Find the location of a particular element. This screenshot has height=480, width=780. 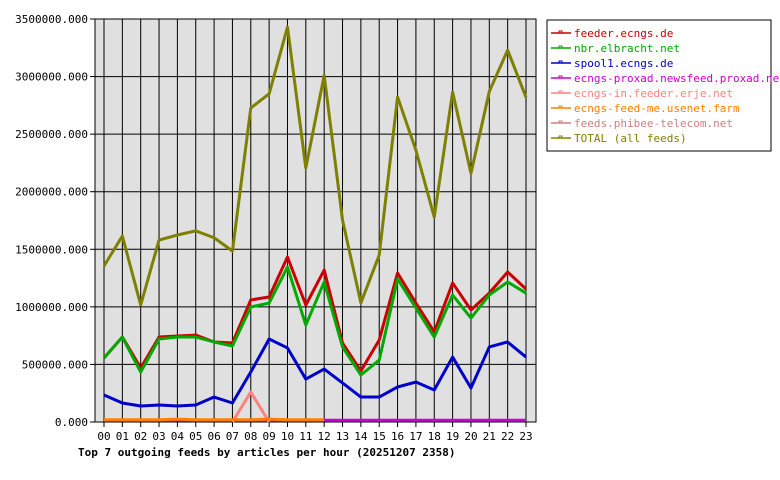

y-tick-label: 2000000.000 is located at coordinates (51, 192).